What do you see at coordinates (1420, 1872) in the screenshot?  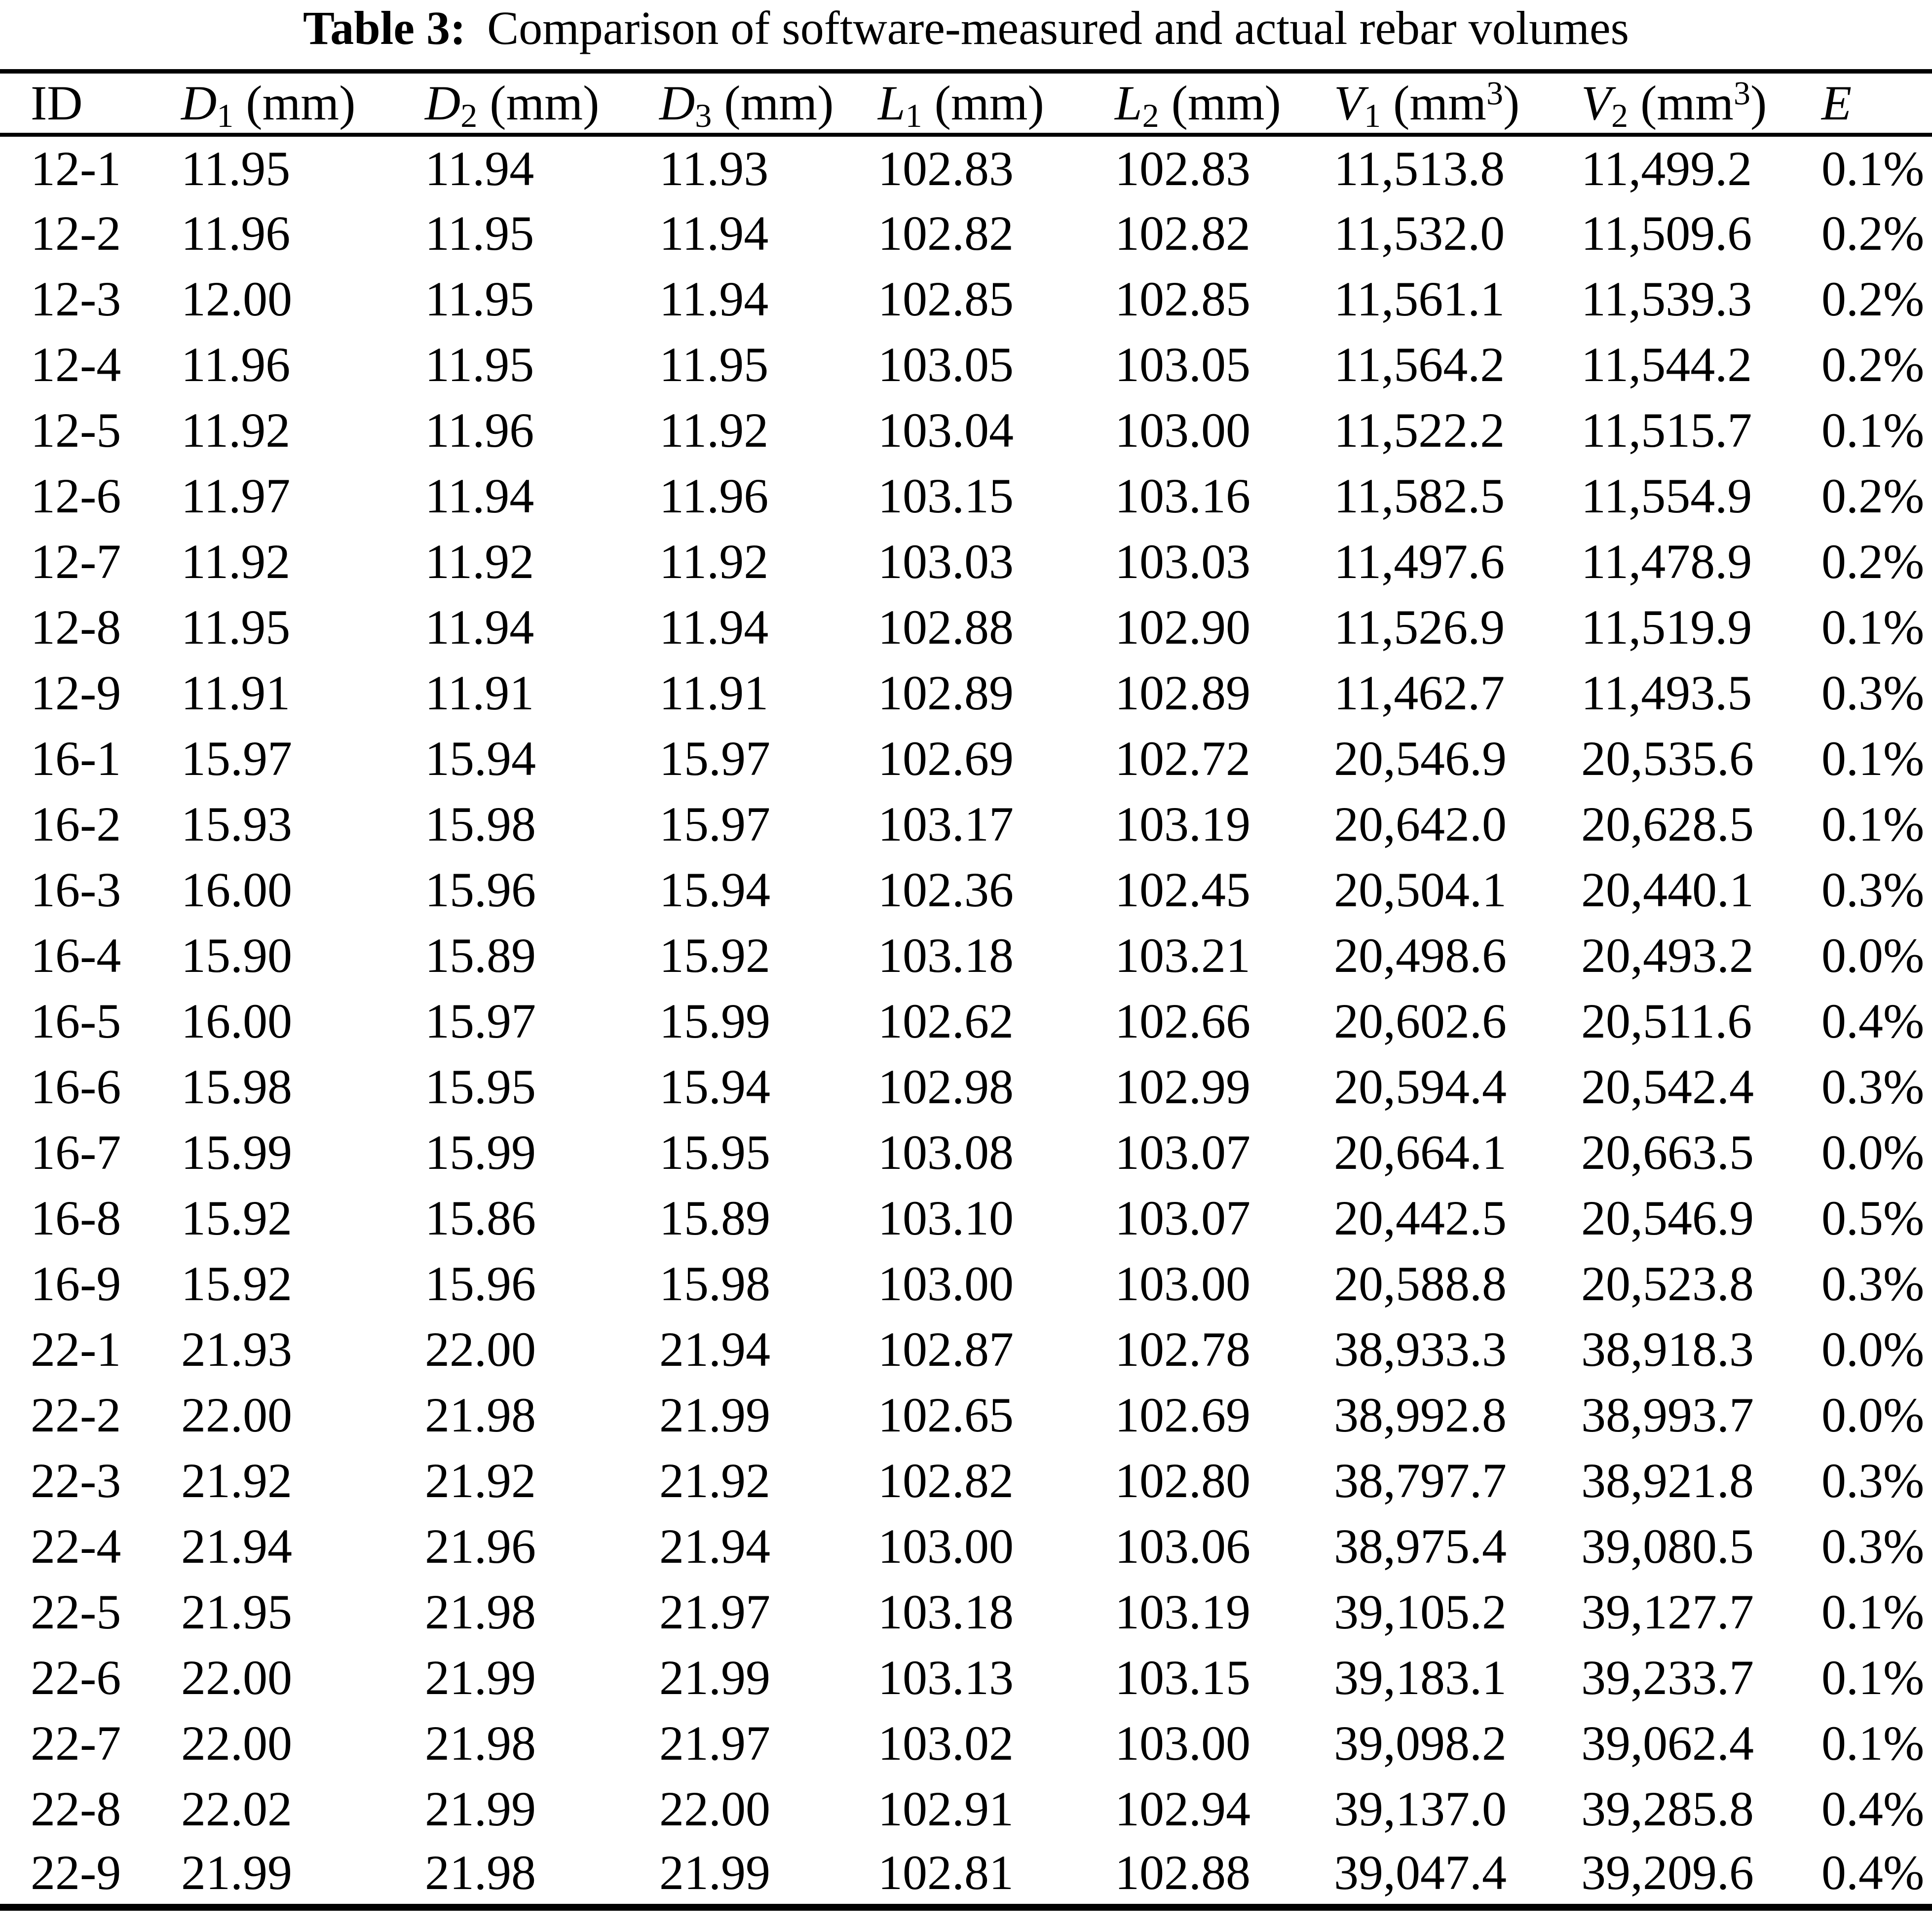 I see `cell-22-9-V1: 39,047.4` at bounding box center [1420, 1872].